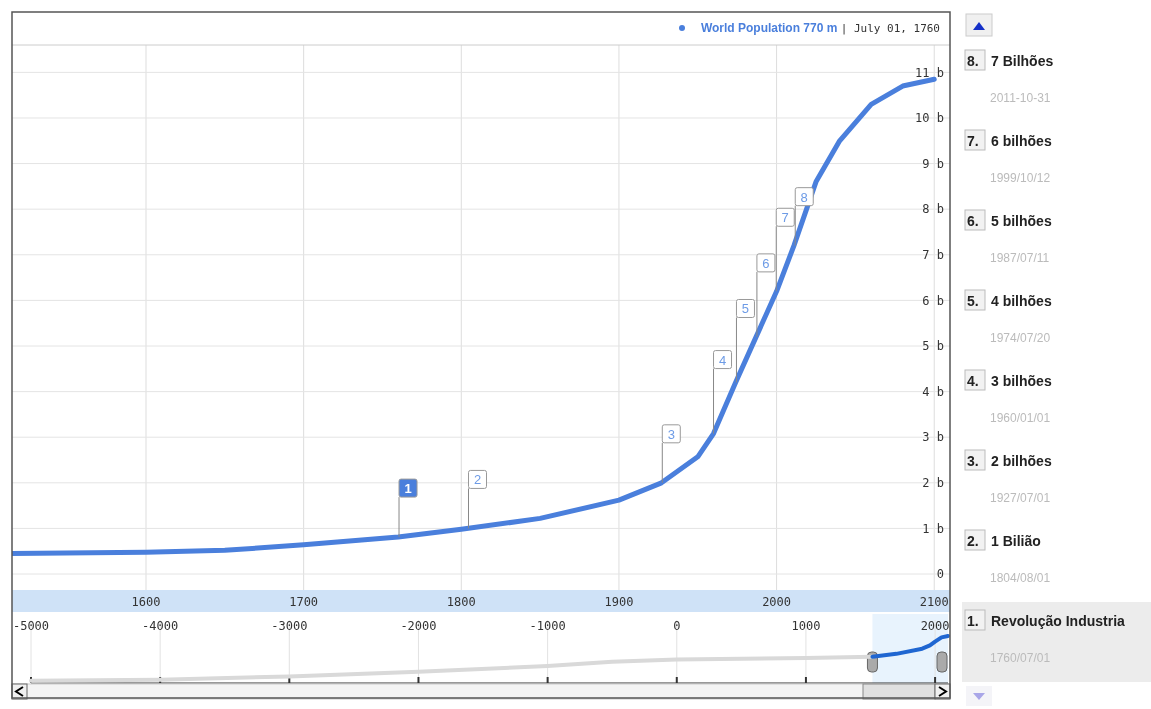 The image size is (1151, 709). What do you see at coordinates (934, 602) in the screenshot?
I see `x-tick-label: 2100` at bounding box center [934, 602].